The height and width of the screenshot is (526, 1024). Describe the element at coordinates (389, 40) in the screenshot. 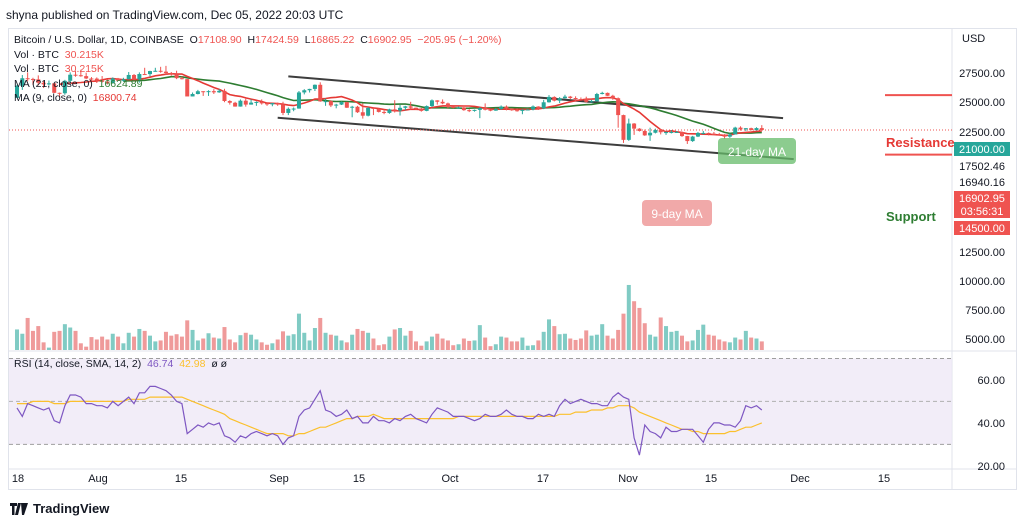

I see `close-value: 16902.95` at that location.